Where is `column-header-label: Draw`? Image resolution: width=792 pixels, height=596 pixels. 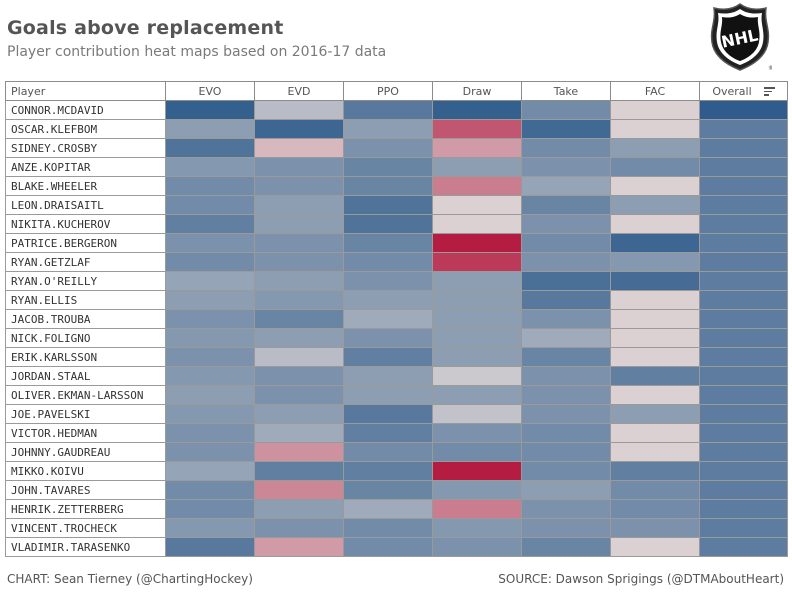
column-header-label: Draw is located at coordinates (477, 91).